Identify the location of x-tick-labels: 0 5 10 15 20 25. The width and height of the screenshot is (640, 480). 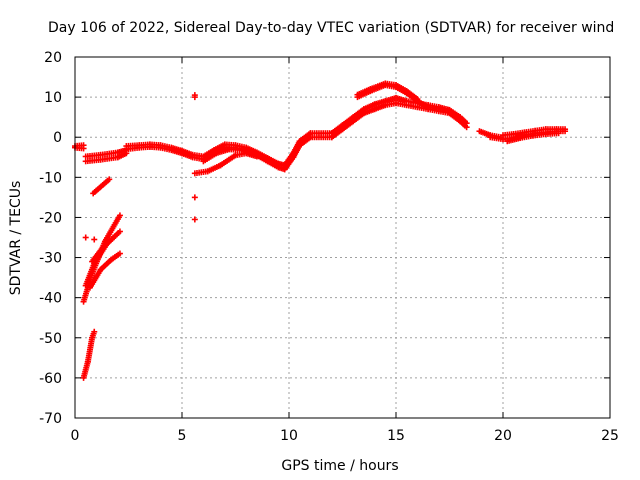
(345, 436).